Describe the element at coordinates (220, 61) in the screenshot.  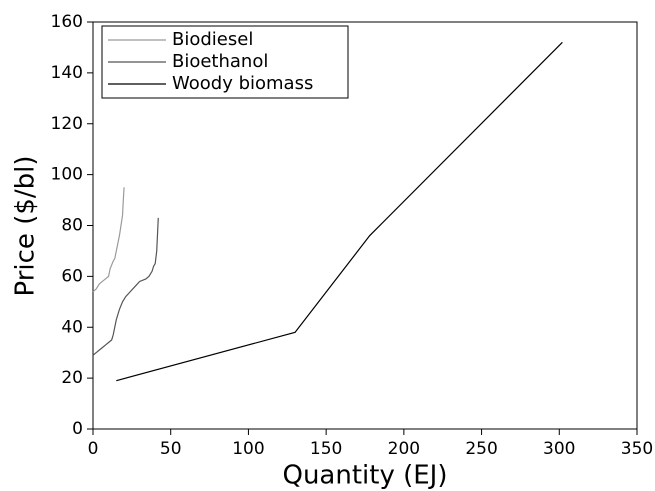
I see `legend-label: Bioethanol` at that location.